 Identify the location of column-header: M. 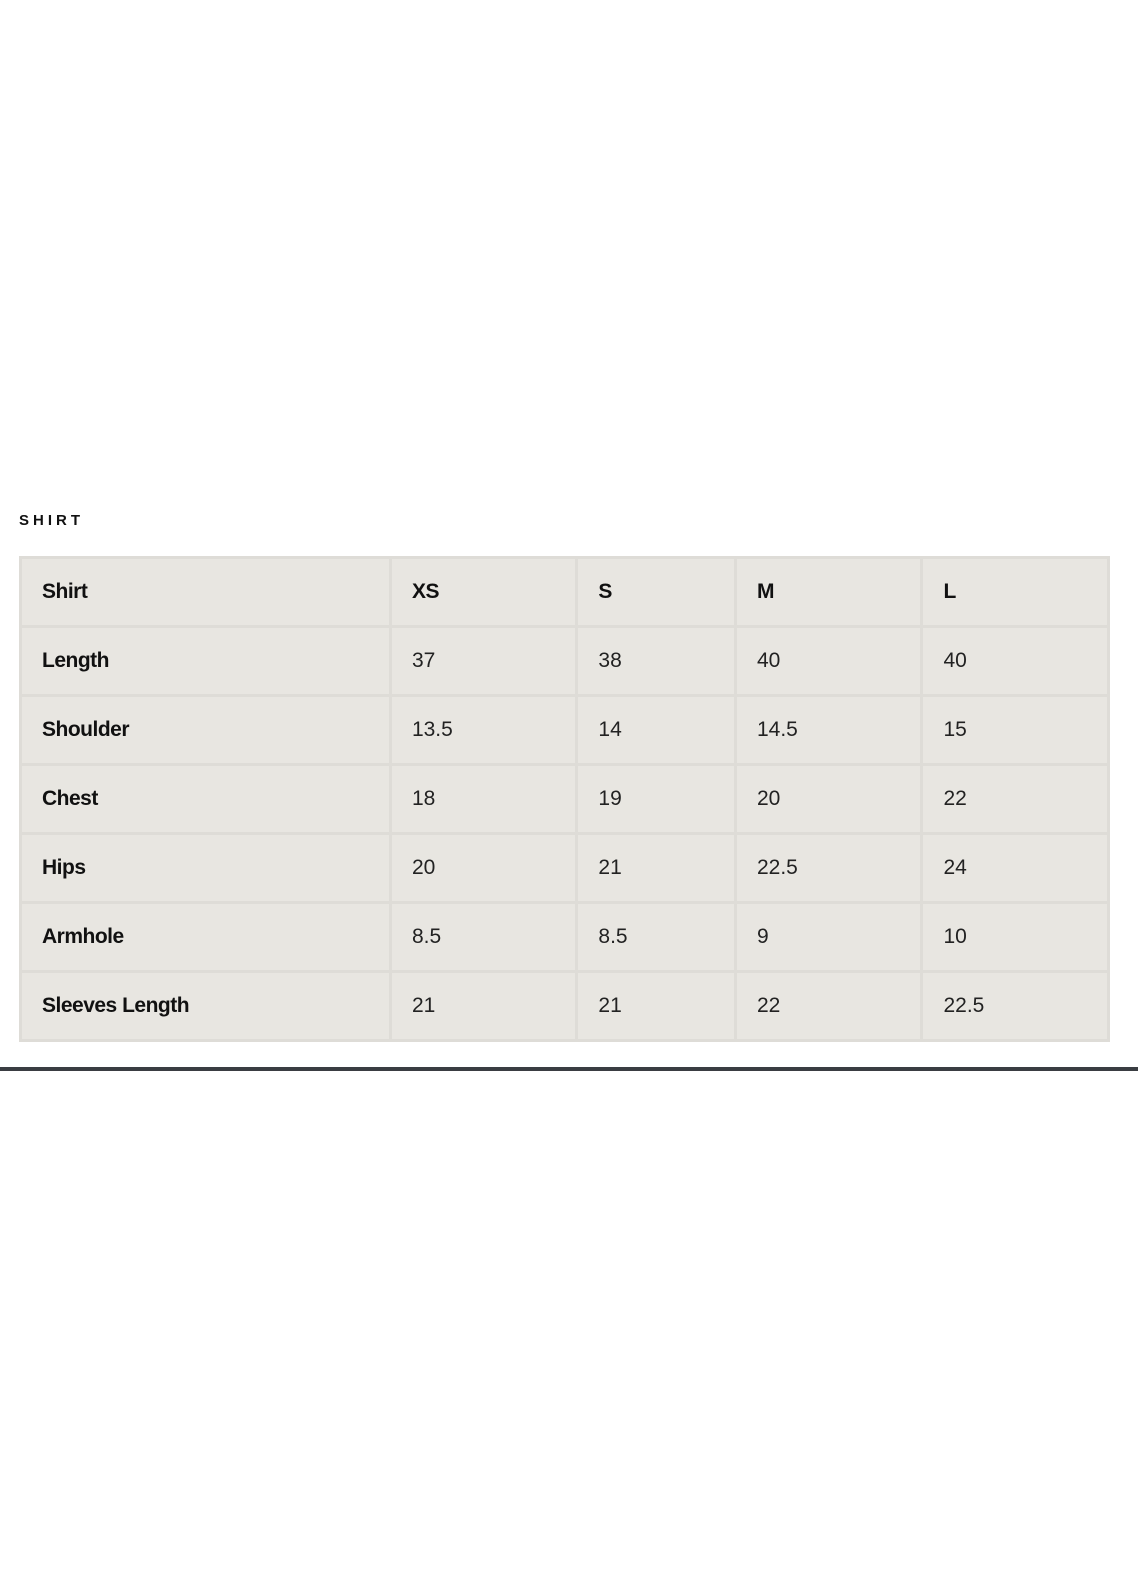
(828, 592).